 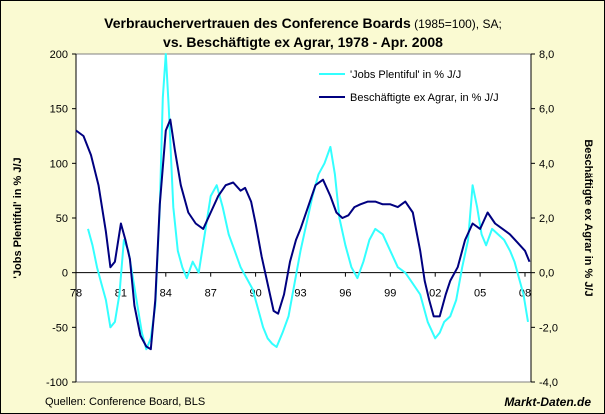 What do you see at coordinates (424, 98) in the screenshot?
I see `legend-label-employment: Beschäftigte ex Agrar, in % J/J` at bounding box center [424, 98].